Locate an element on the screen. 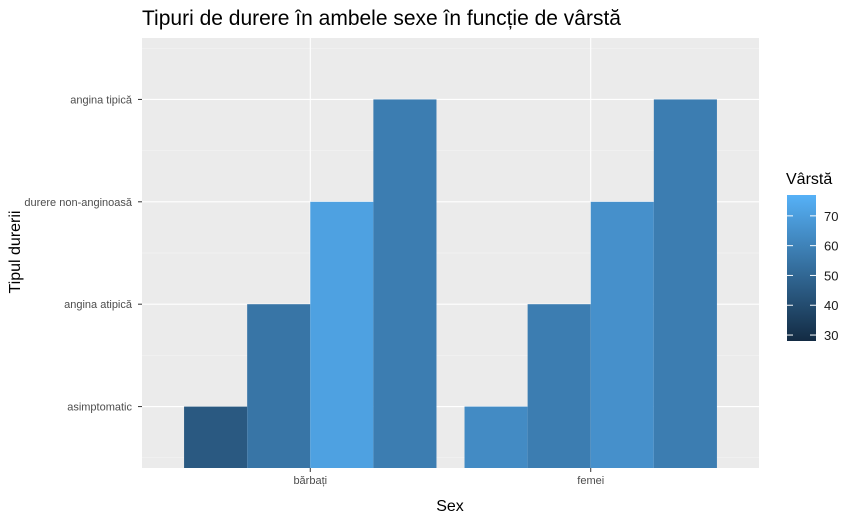 The width and height of the screenshot is (857, 521). legend-tick-label: 60 is located at coordinates (831, 246).